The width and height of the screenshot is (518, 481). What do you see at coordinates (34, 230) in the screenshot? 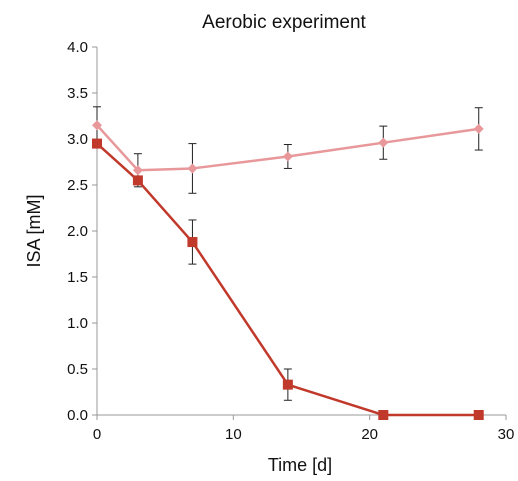
I see `y-axis-title: ISA [mM]` at bounding box center [34, 230].